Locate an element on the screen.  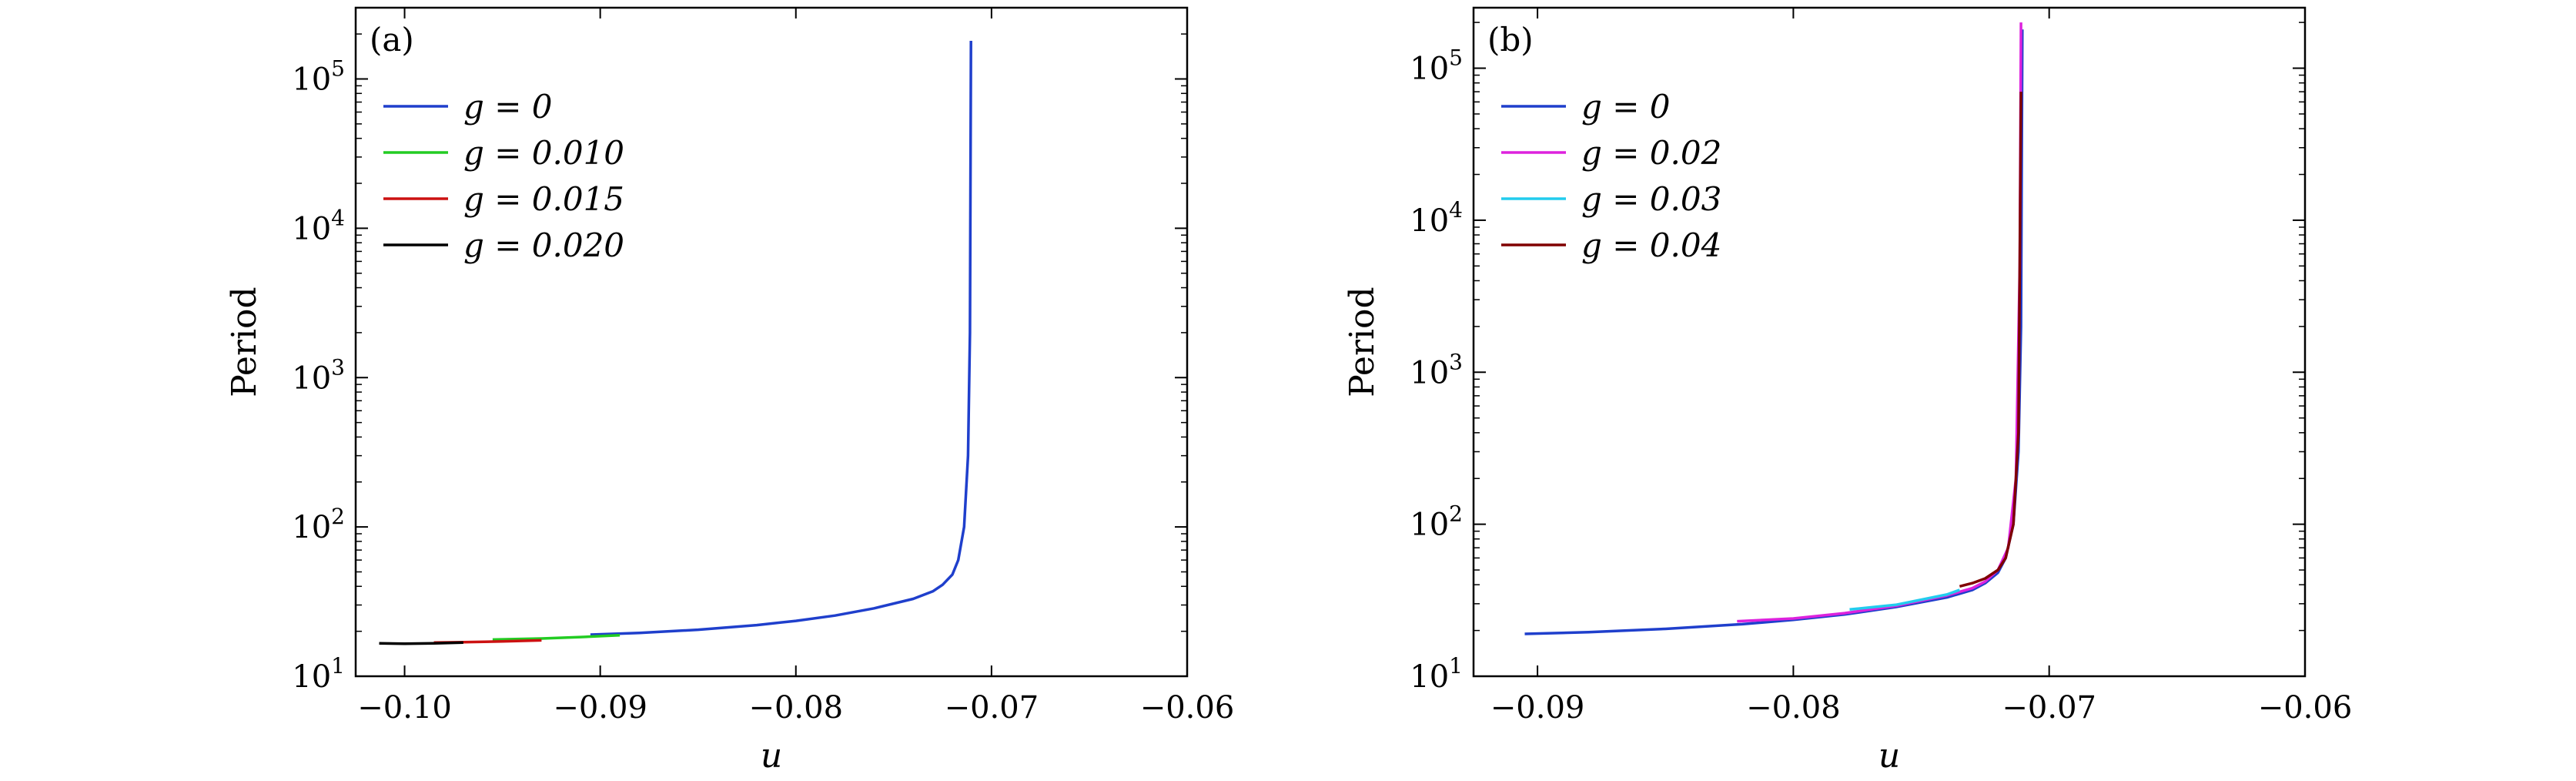
legend-label: g = 0.010 is located at coordinates (544, 153).